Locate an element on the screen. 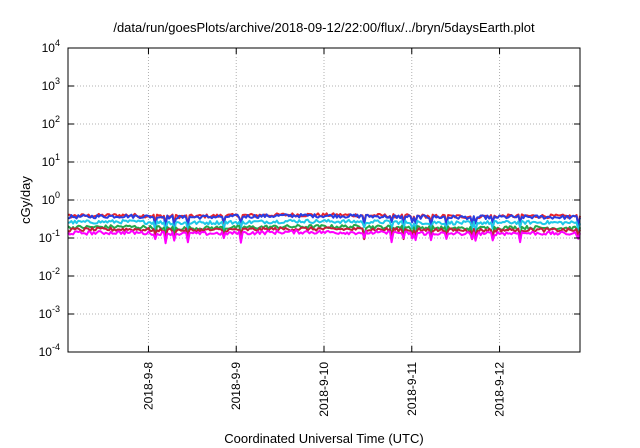 The height and width of the screenshot is (448, 640). y-tick-label: 10⁻² is located at coordinates (49, 274).